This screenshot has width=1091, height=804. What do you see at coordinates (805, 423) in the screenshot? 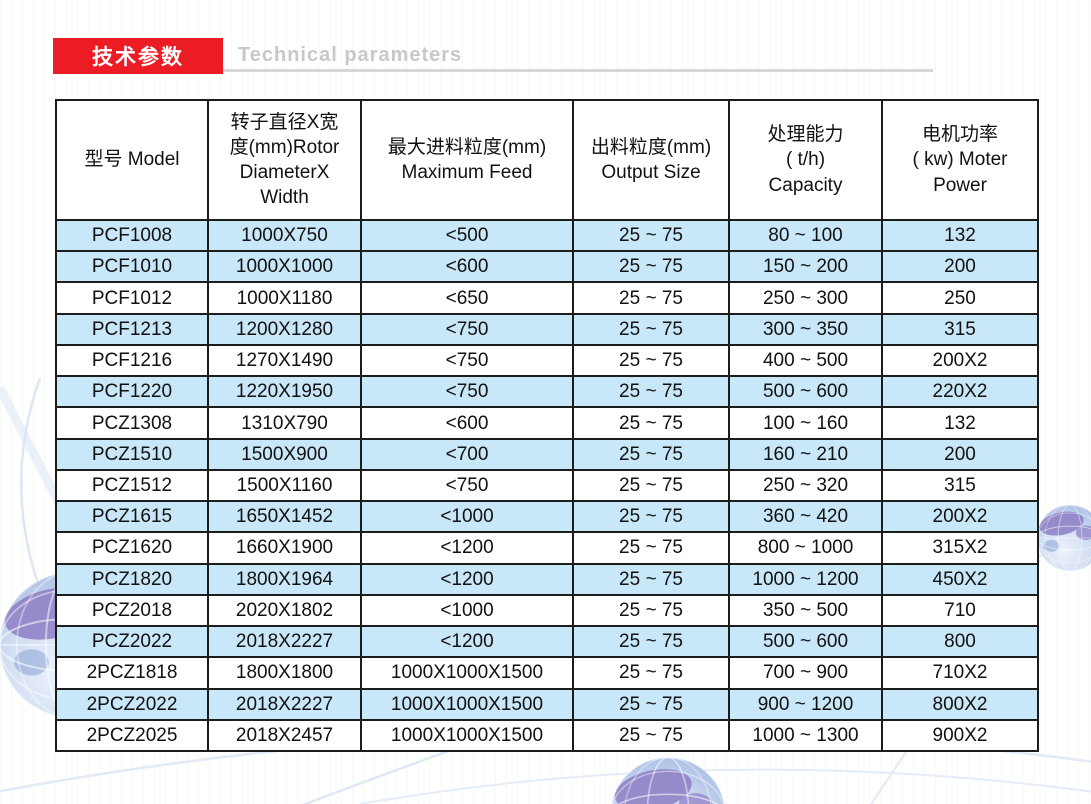
I see `cell-capacity: 100 ~ 160` at bounding box center [805, 423].